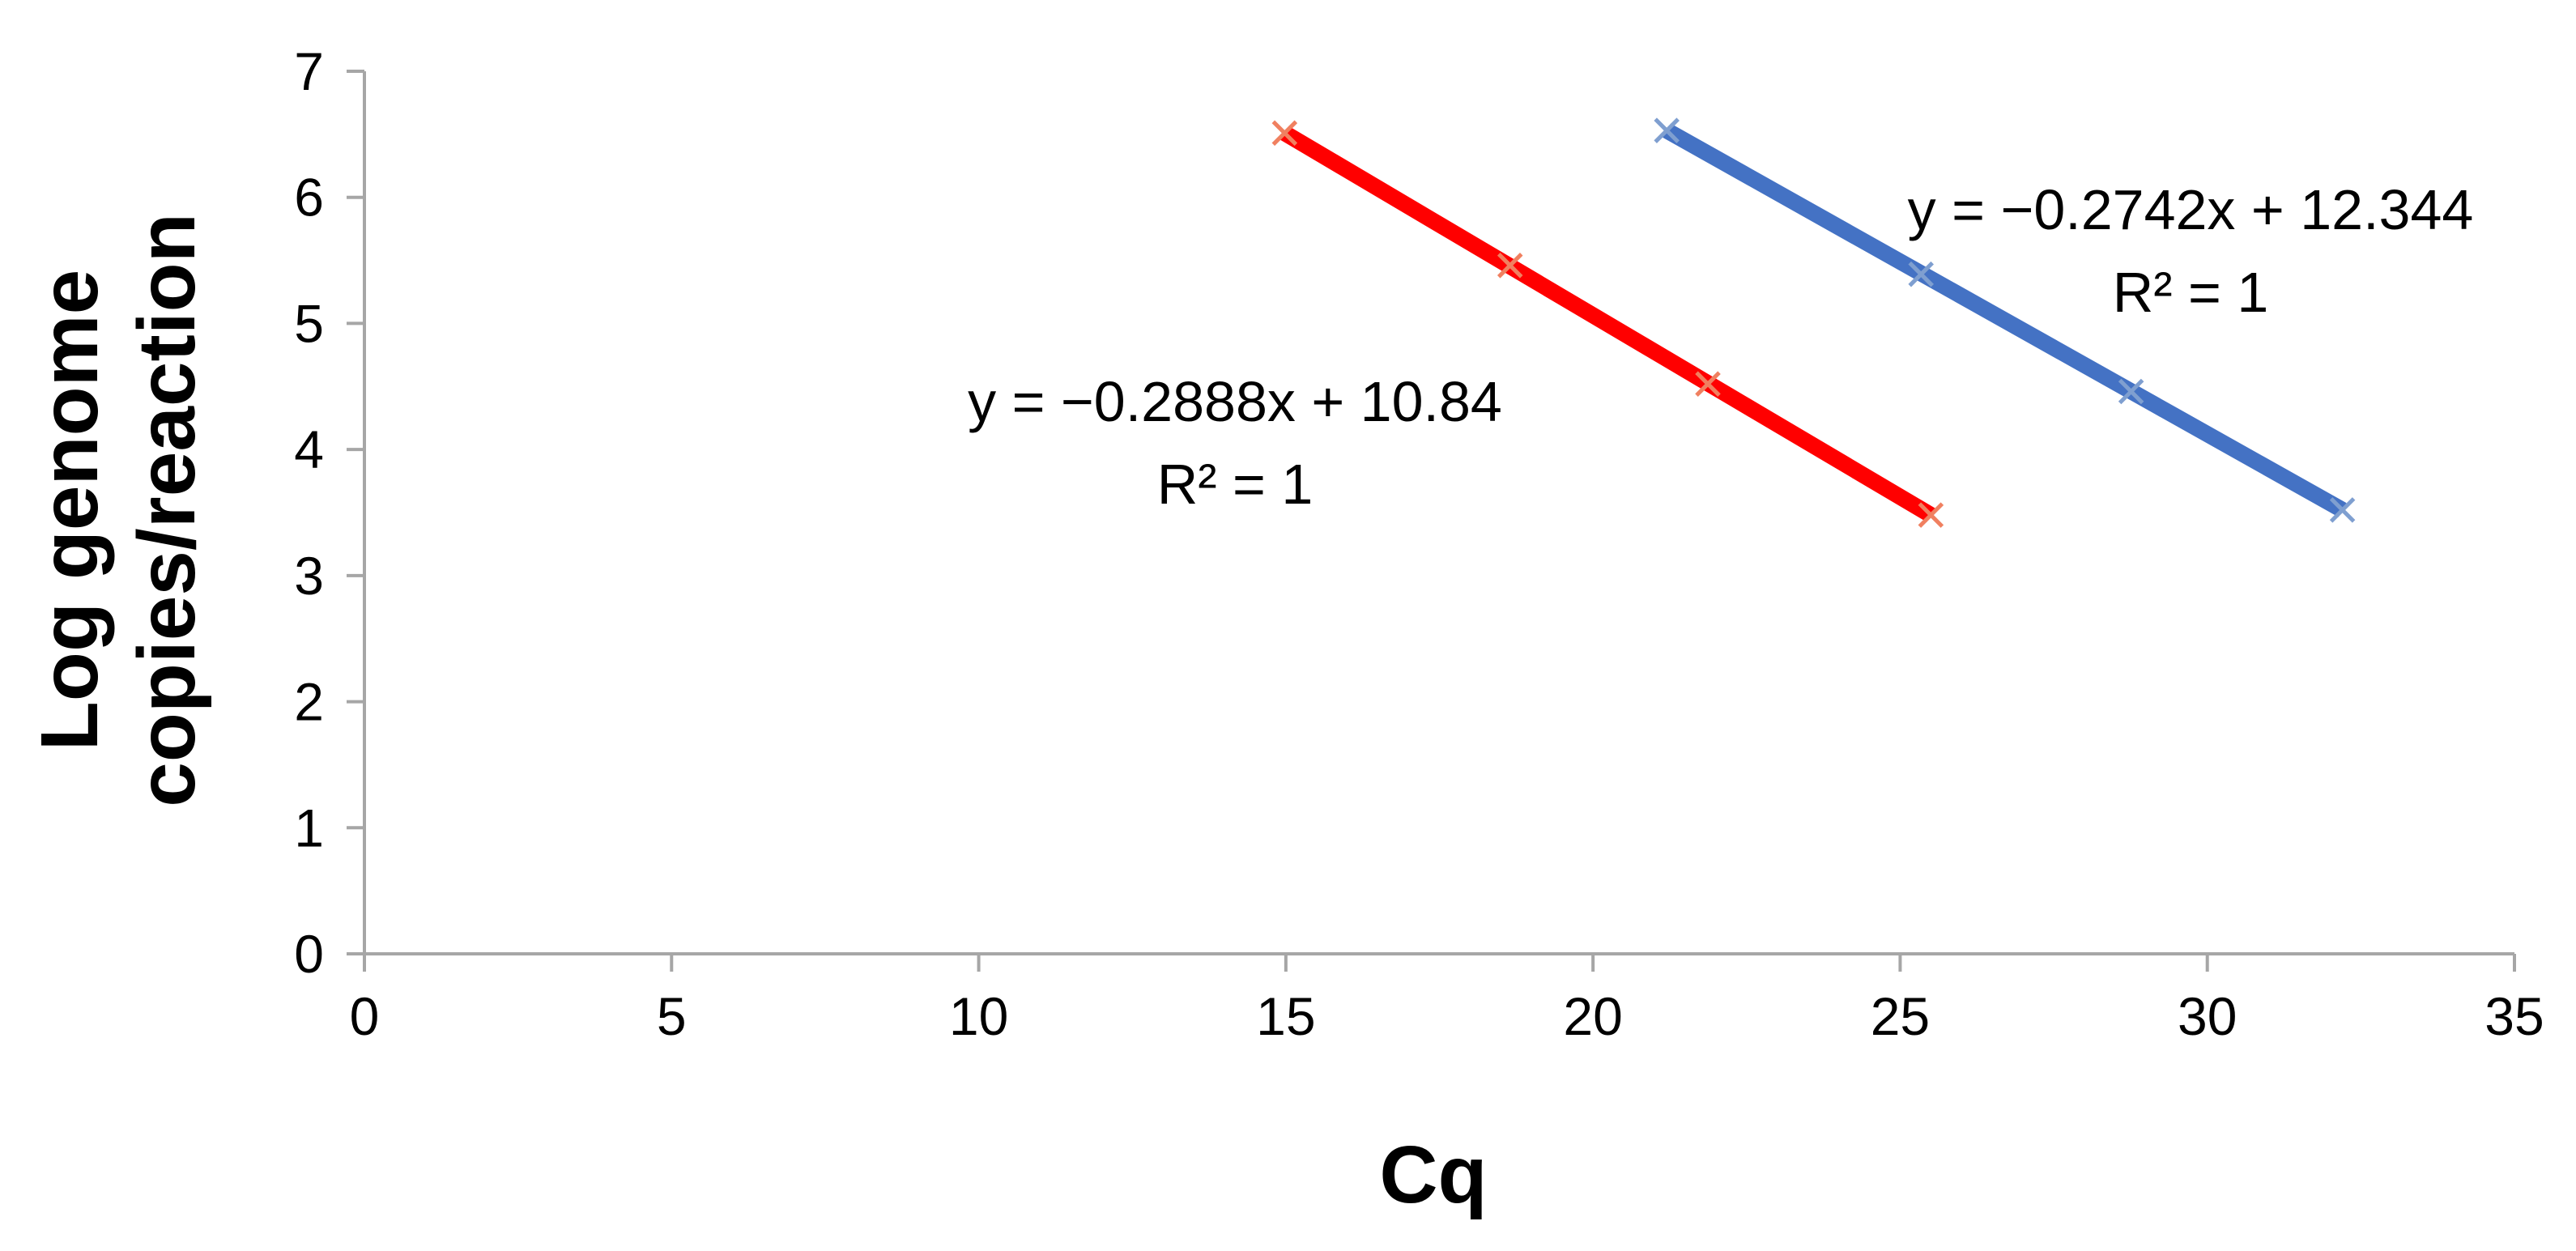 The height and width of the screenshot is (1251, 2576). I want to click on x-tick-label: 35, so click(2514, 1016).